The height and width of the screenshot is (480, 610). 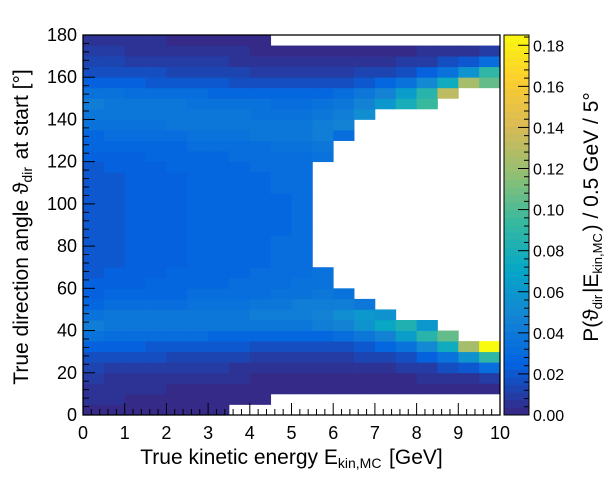 What do you see at coordinates (548, 211) in the screenshot?
I see `colorbar-tick-label: 0.10` at bounding box center [548, 211].